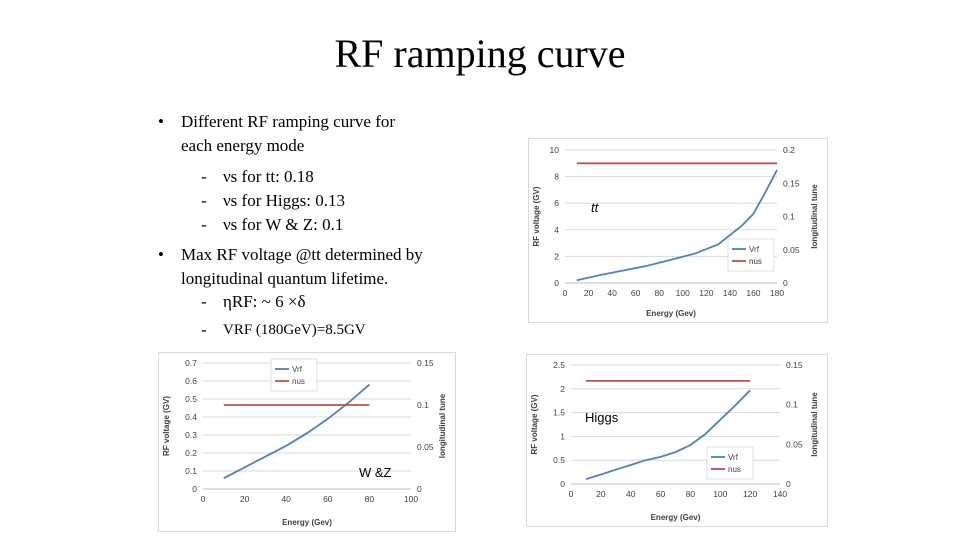  I want to click on sub-bullet-eta: ηRF: ~ 6 ×δ, so click(264, 301).